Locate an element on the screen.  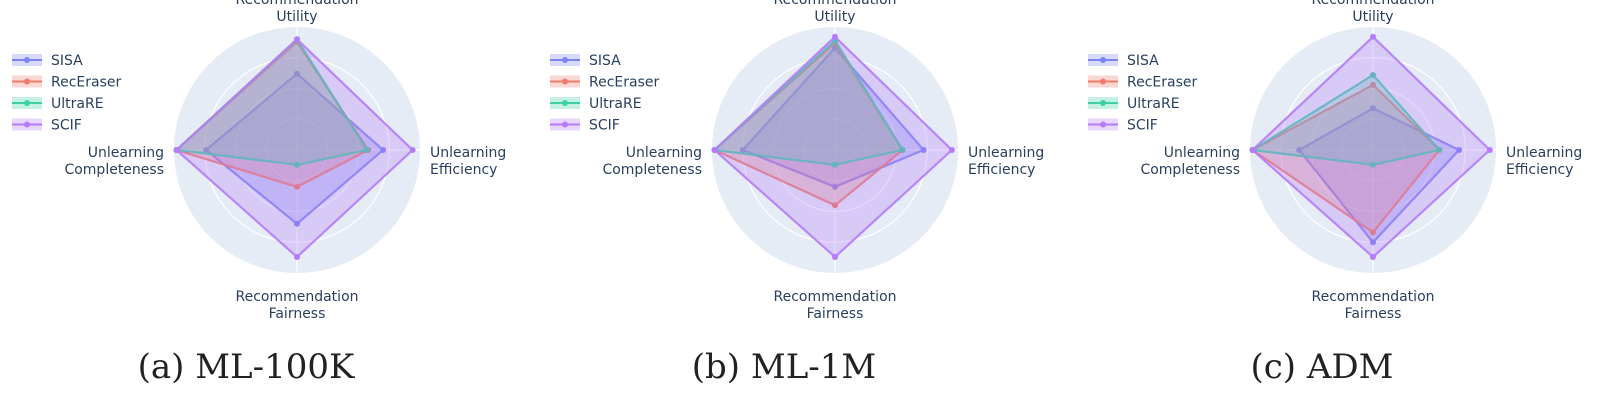
subfigure-caption: (c) ADM is located at coordinates (1321, 367).